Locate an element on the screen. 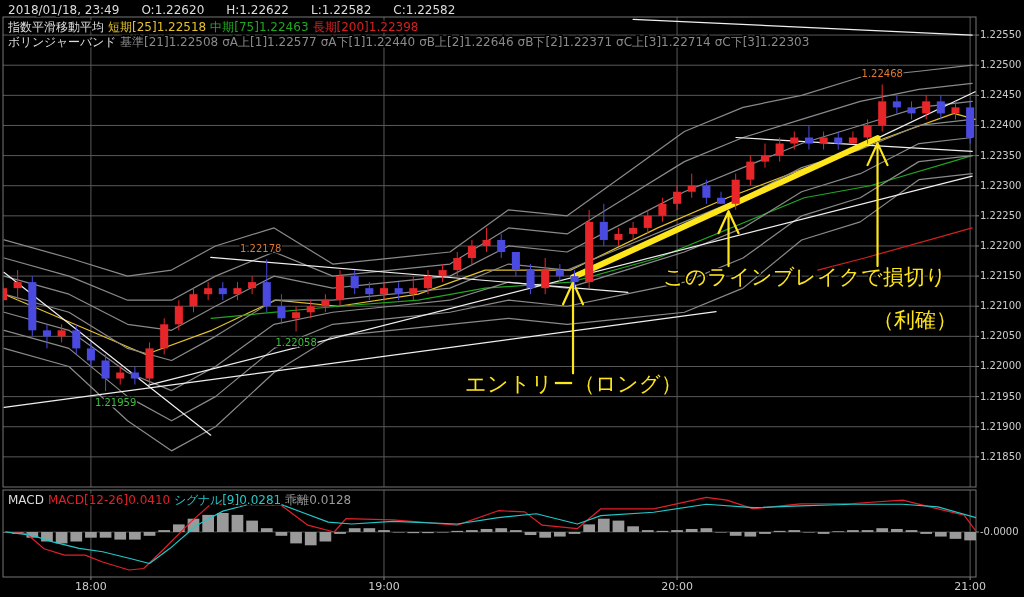 The image size is (1024, 597). text: 長期[200]1.22398 is located at coordinates (365, 26).